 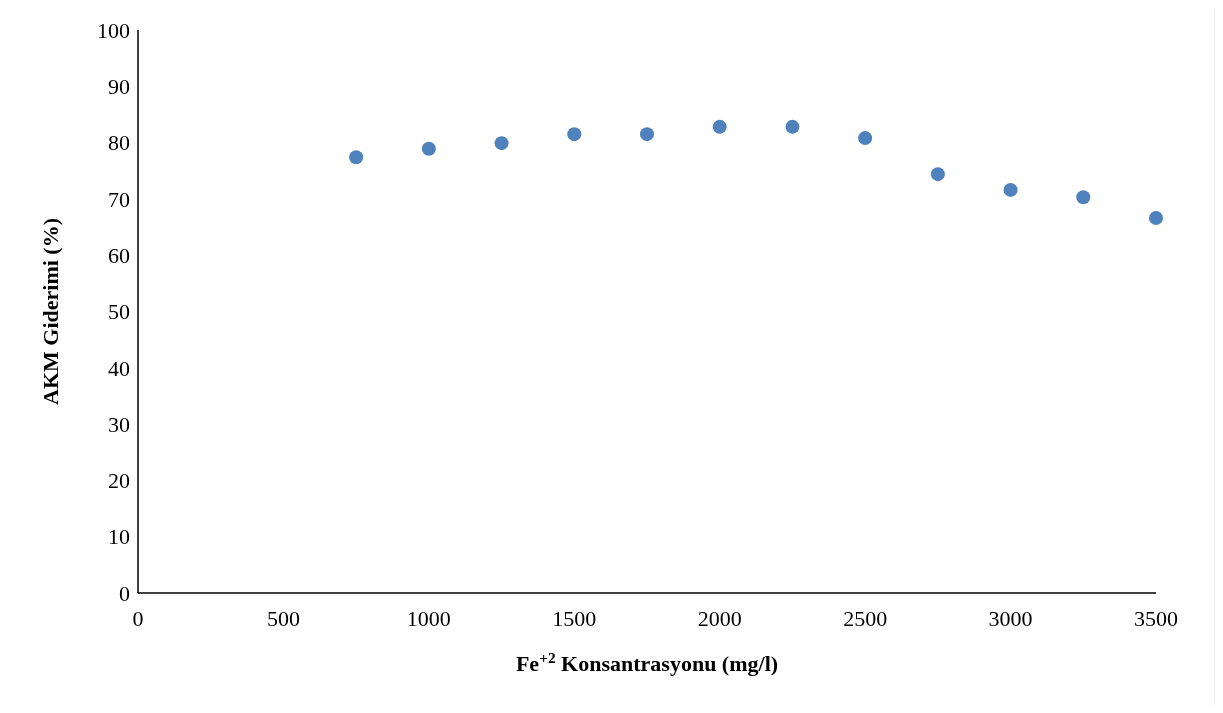 What do you see at coordinates (119, 368) in the screenshot?
I see `y-tick-label: 40` at bounding box center [119, 368].